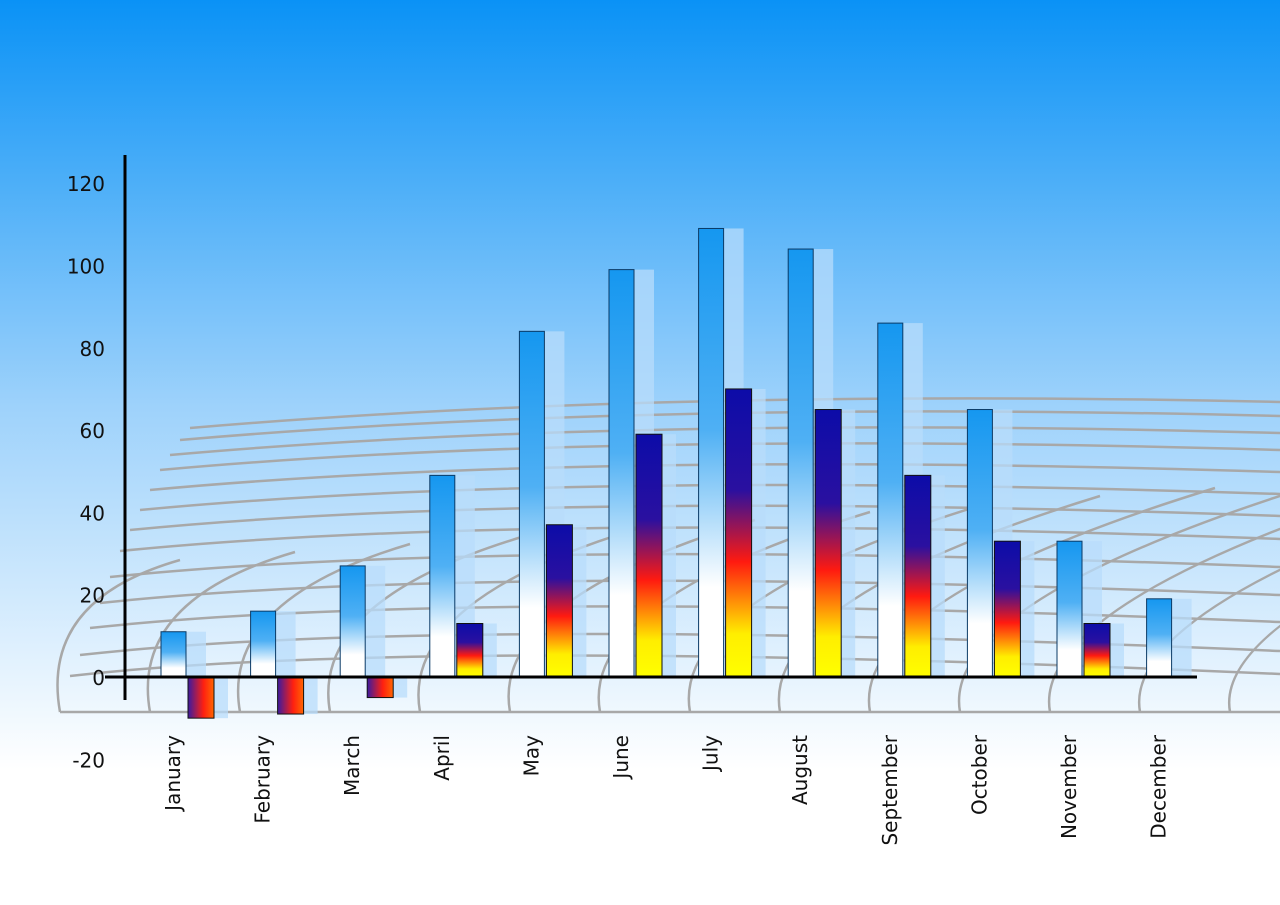  I want to click on y-tick-label: 60, so click(92, 431).